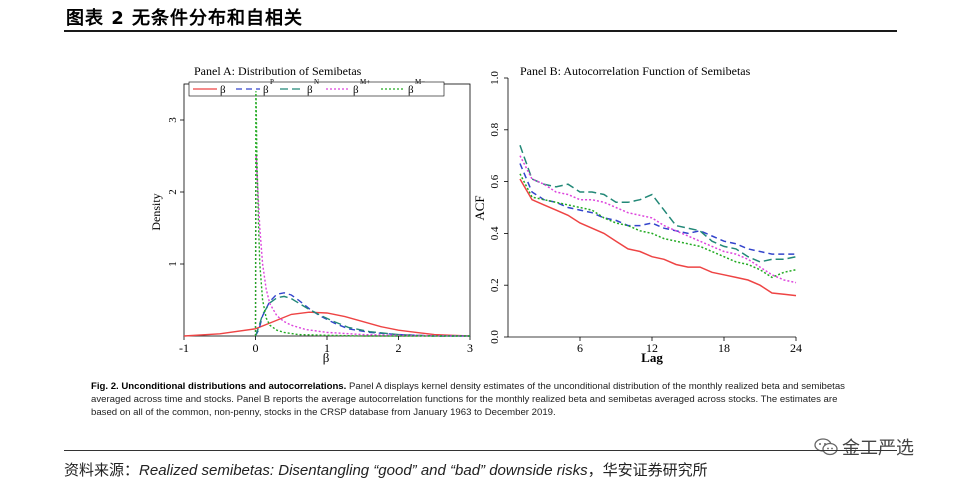  I want to click on legend-superscript: M+, so click(365, 82).